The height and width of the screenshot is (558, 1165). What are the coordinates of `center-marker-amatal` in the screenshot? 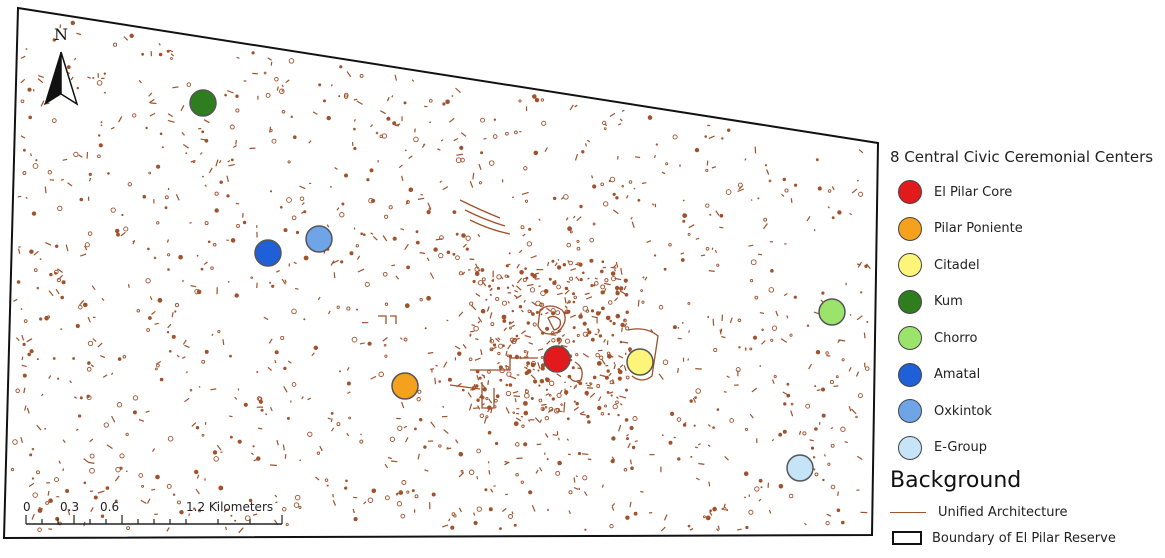 It's located at (268, 253).